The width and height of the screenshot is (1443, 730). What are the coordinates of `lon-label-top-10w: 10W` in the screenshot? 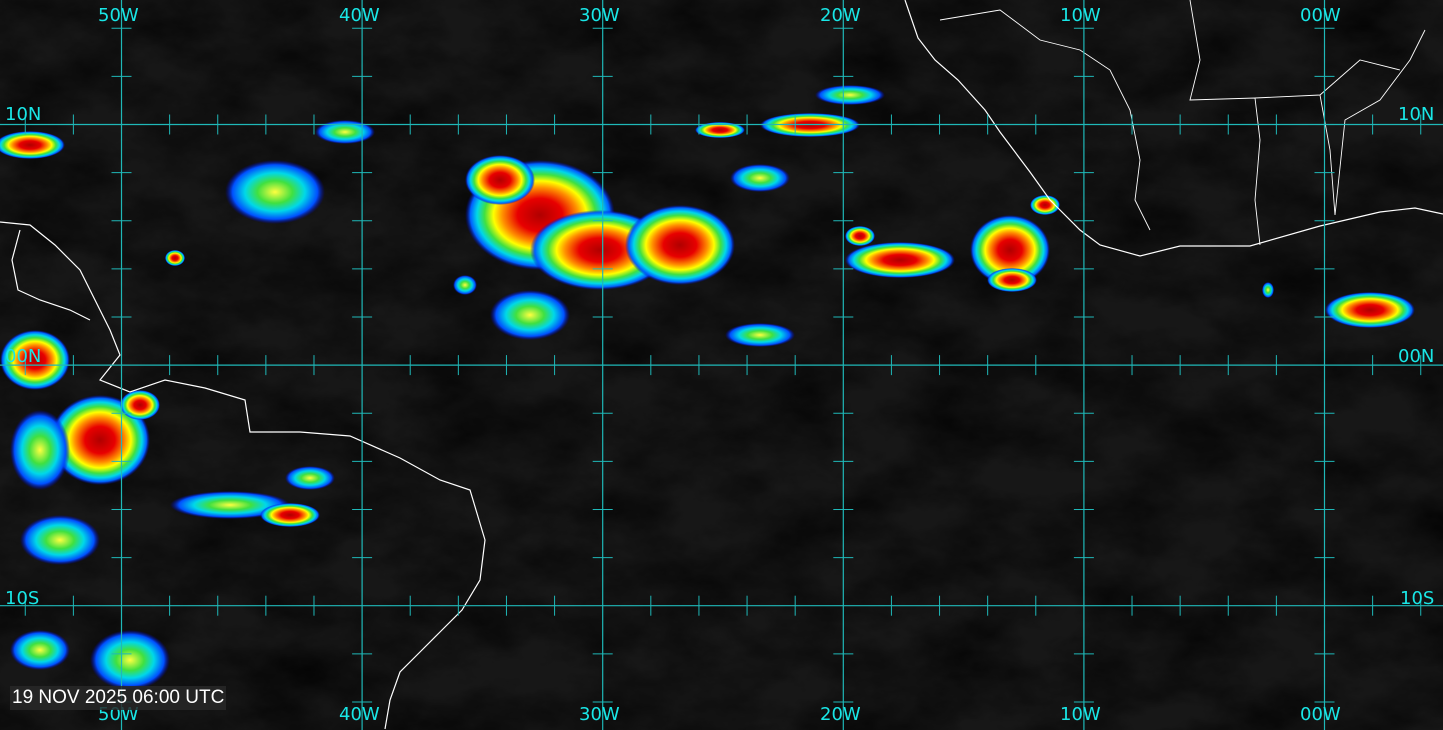 It's located at (1080, 15).